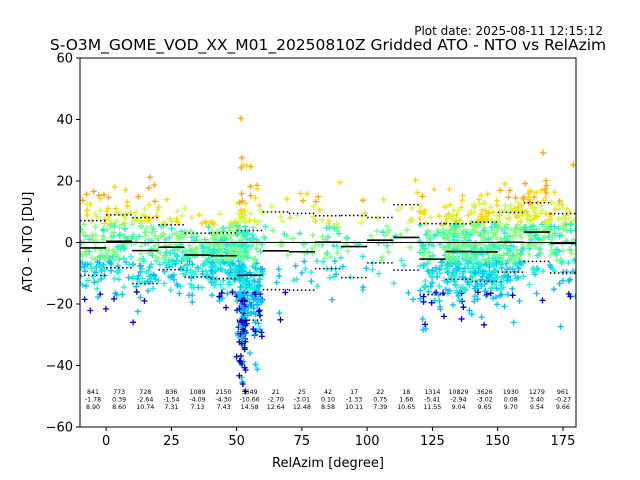  I want to click on bin-stat-label: 25, so click(302, 392).